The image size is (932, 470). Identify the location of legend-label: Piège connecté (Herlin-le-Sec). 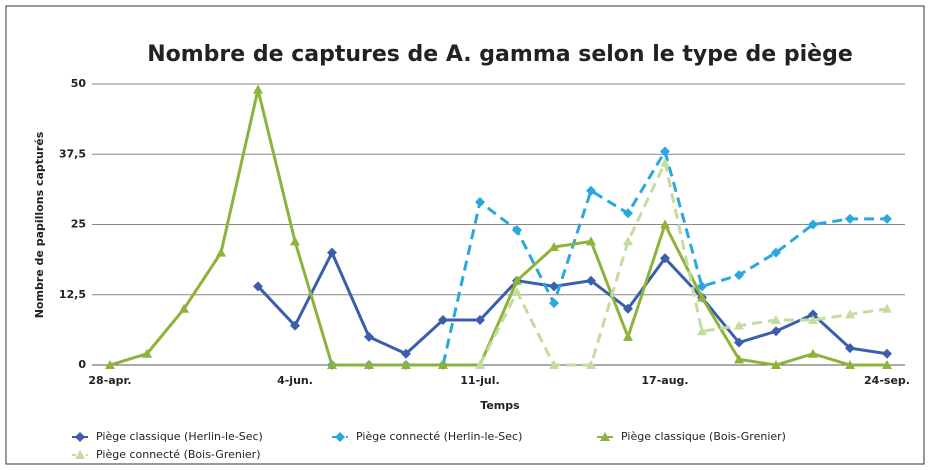
(439, 436).